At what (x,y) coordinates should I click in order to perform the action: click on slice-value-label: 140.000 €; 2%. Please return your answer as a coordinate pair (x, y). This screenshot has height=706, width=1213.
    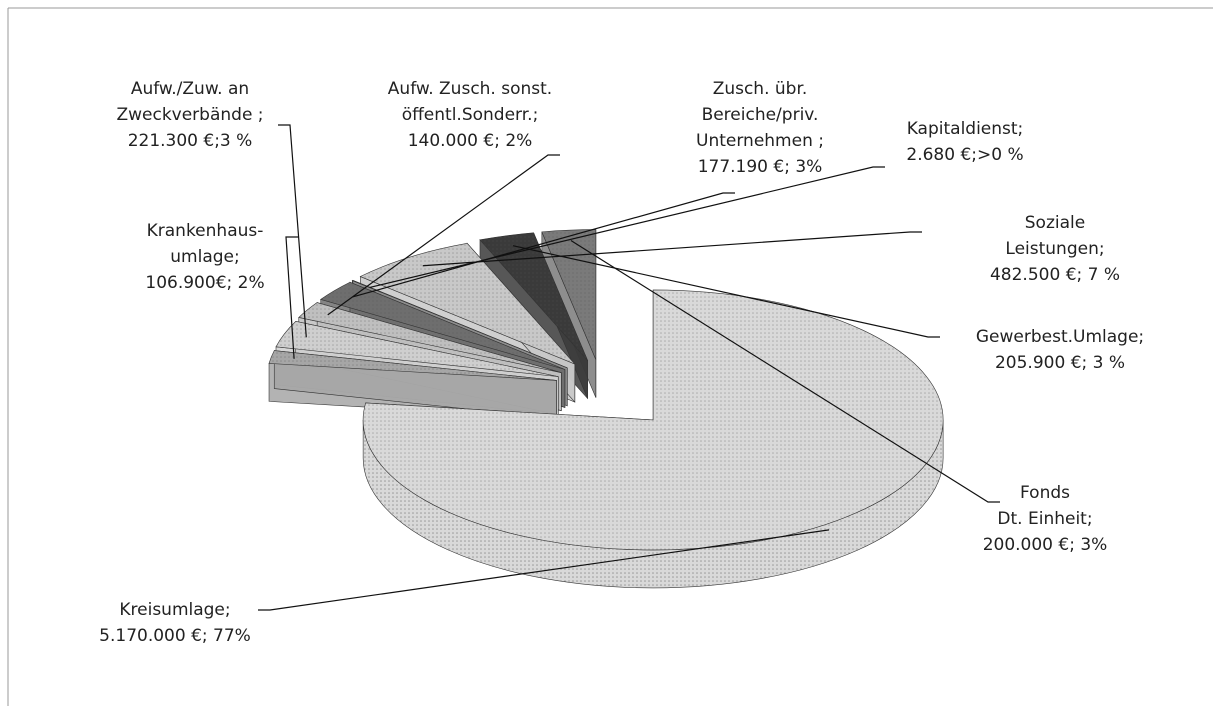
    Looking at the image, I should click on (470, 141).